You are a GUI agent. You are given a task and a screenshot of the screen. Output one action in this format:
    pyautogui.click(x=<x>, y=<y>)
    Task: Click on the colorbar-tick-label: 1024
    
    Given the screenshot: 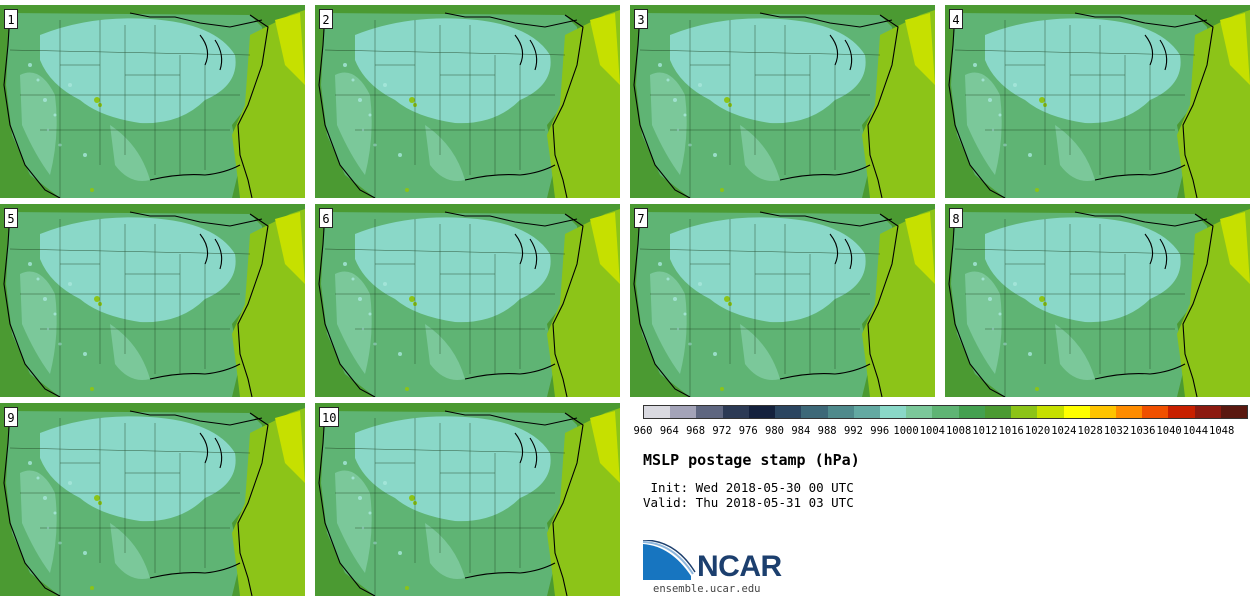 What is the action you would take?
    pyautogui.click(x=1064, y=431)
    